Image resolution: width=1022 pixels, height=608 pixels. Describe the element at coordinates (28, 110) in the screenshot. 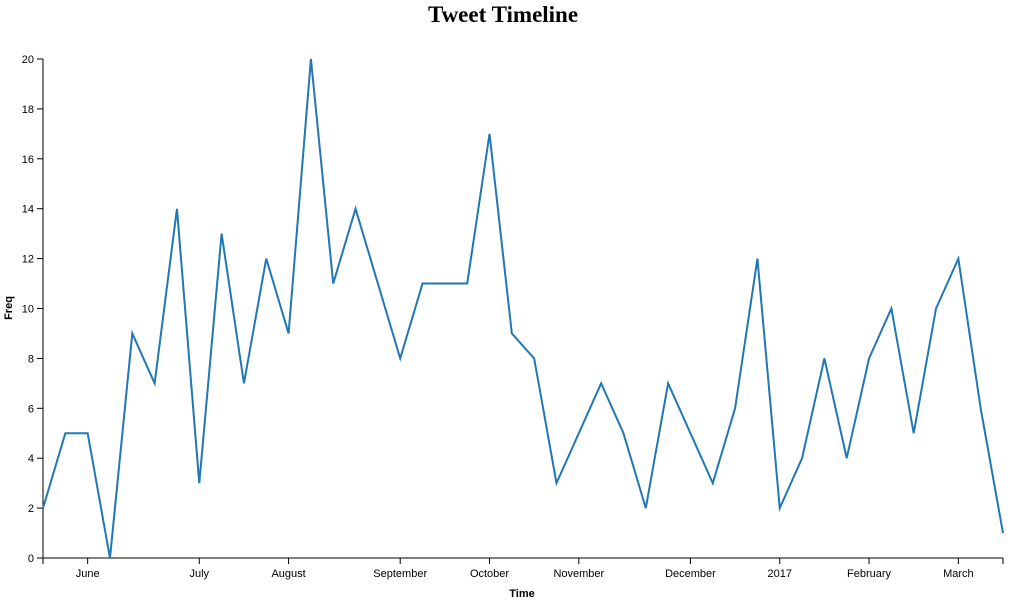

I see `y-tick-label: 18` at that location.